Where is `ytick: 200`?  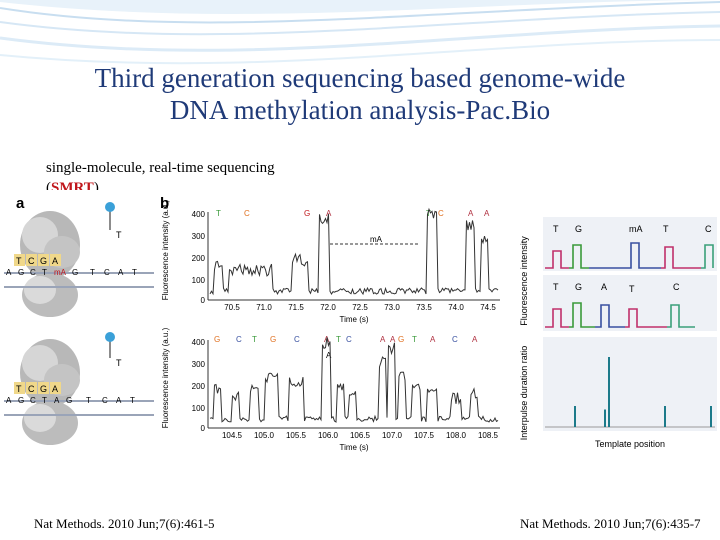 ytick: 200 is located at coordinates (199, 258).